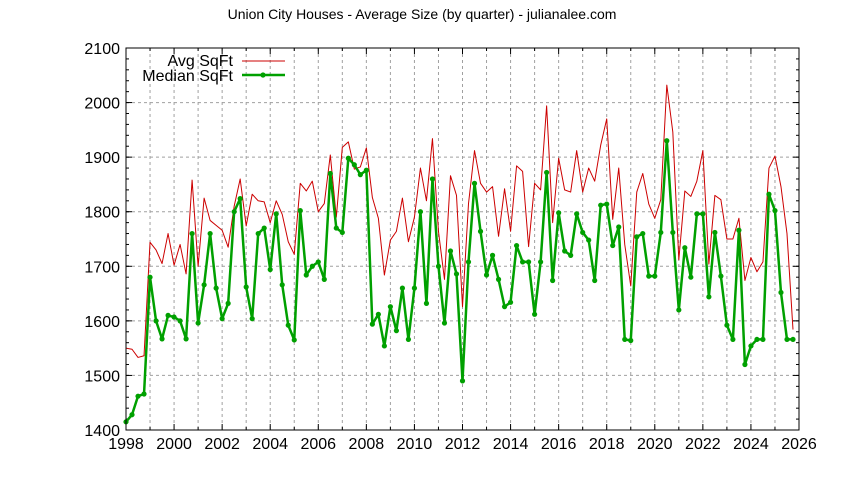 This screenshot has width=844, height=480. What do you see at coordinates (102, 431) in the screenshot?
I see `y-tick-label: 1400` at bounding box center [102, 431].